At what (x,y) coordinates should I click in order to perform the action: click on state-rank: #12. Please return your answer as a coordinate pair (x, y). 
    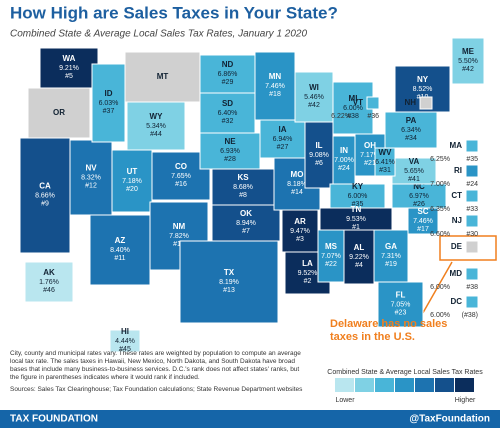
    Looking at the image, I should click on (91, 185).